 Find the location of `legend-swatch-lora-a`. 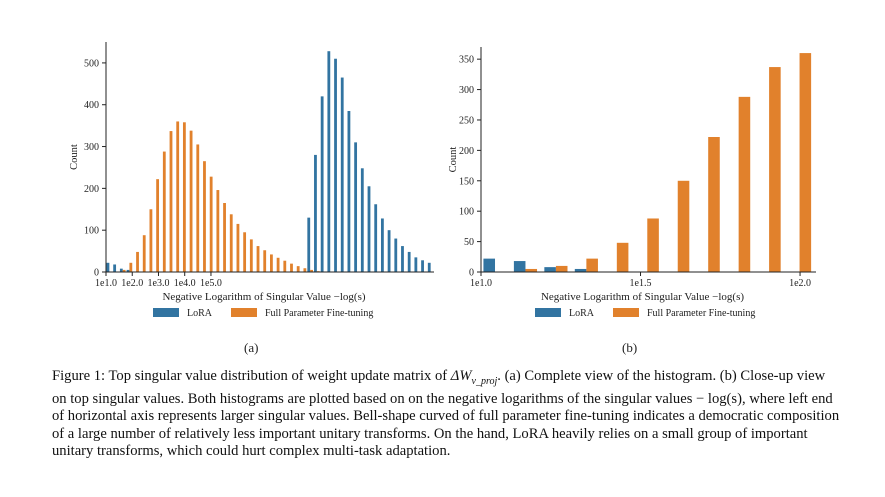

legend-swatch-lora-a is located at coordinates (166, 312).